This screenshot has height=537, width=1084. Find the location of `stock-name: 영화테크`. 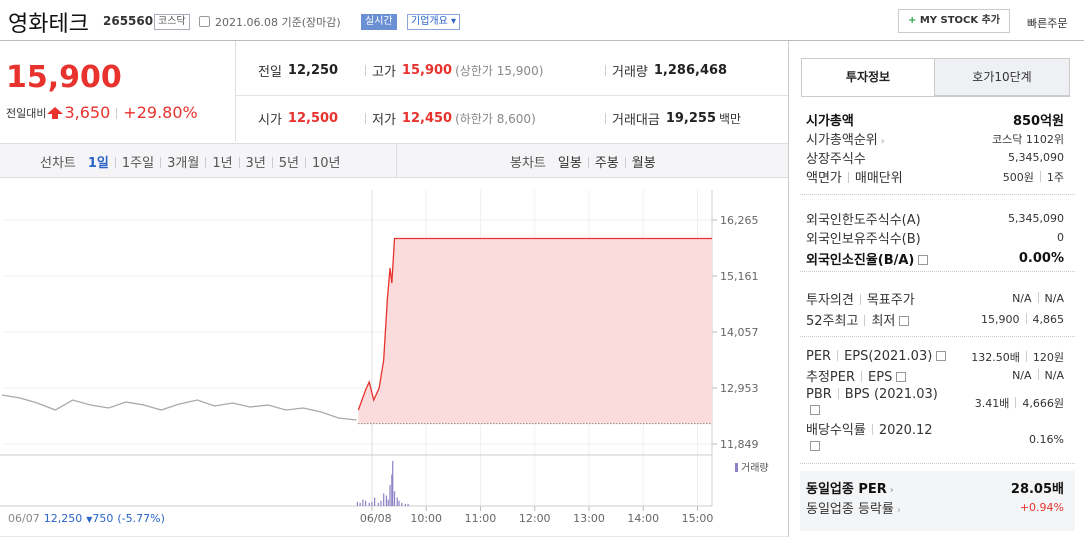

stock-name: 영화테크 is located at coordinates (48, 24).